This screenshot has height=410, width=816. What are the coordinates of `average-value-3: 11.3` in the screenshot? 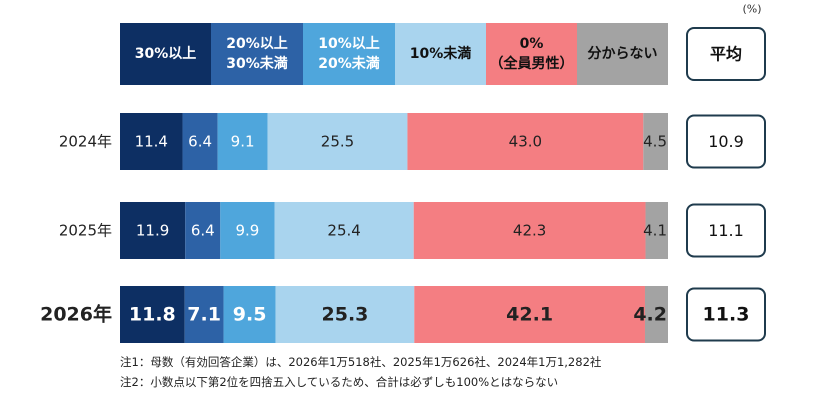 It's located at (726, 315).